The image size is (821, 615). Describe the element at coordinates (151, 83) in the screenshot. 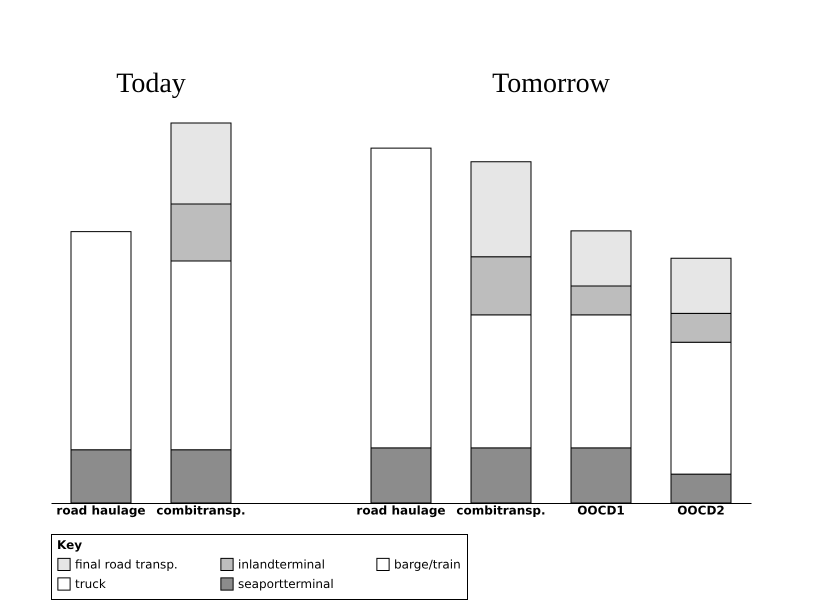

I see `text: Today` at that location.